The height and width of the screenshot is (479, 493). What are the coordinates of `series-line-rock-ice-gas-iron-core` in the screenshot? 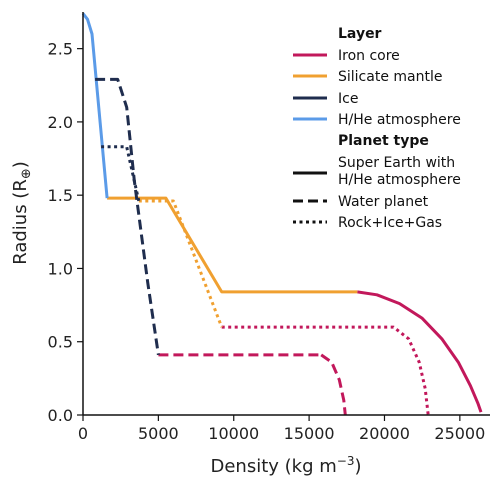 It's located at (325, 370).